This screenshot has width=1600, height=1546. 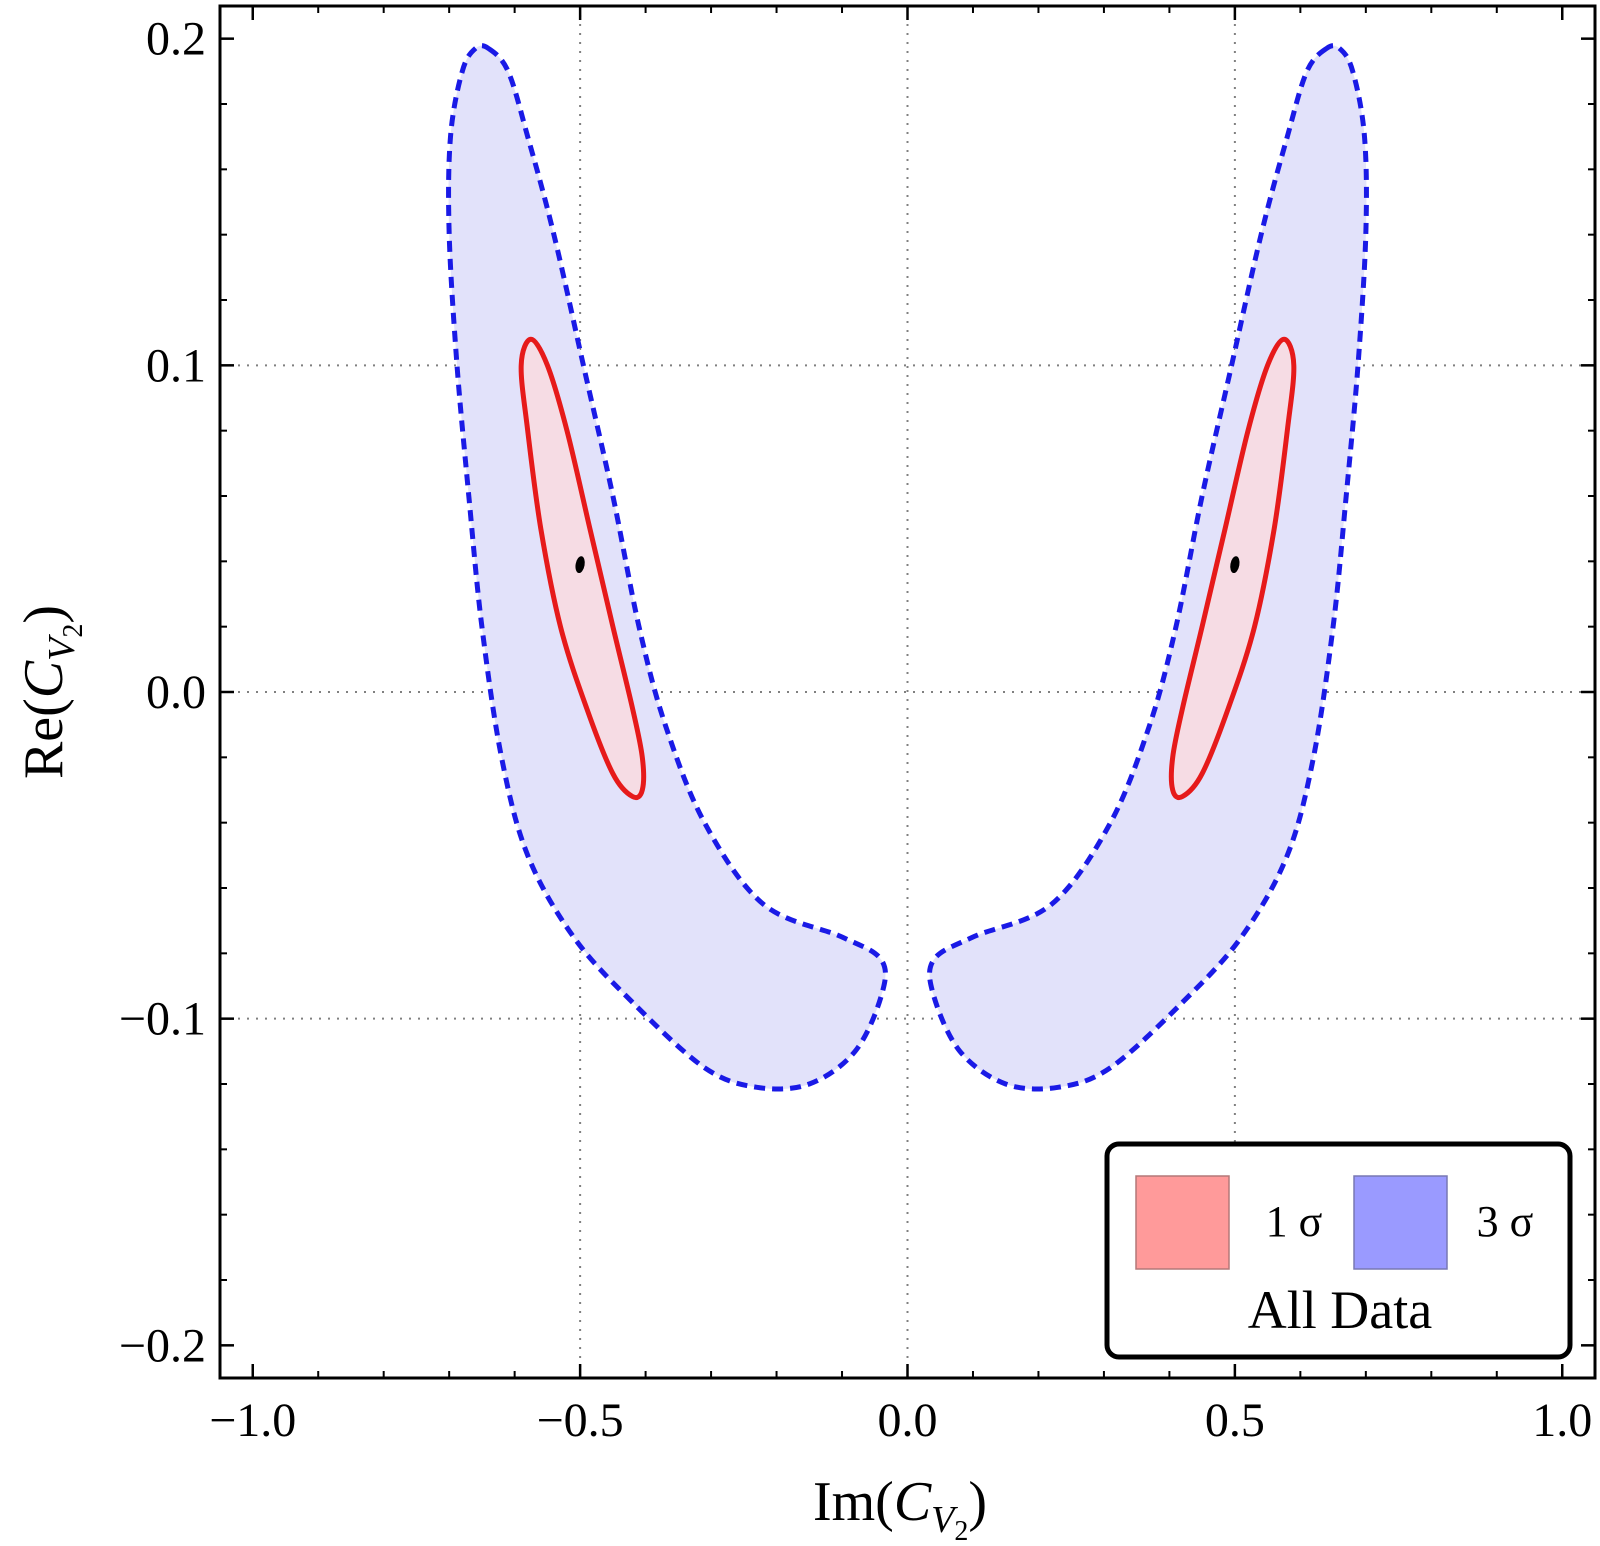 I want to click on legend-title: All Data, so click(x=1340, y=1310).